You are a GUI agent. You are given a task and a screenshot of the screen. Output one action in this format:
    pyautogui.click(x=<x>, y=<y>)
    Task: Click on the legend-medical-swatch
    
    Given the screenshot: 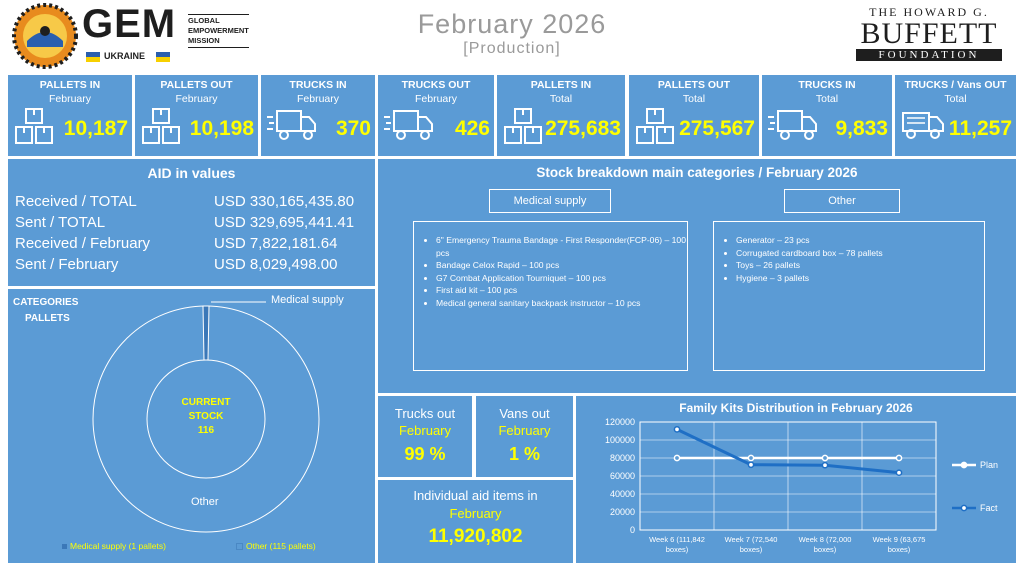 What is the action you would take?
    pyautogui.click(x=64, y=547)
    